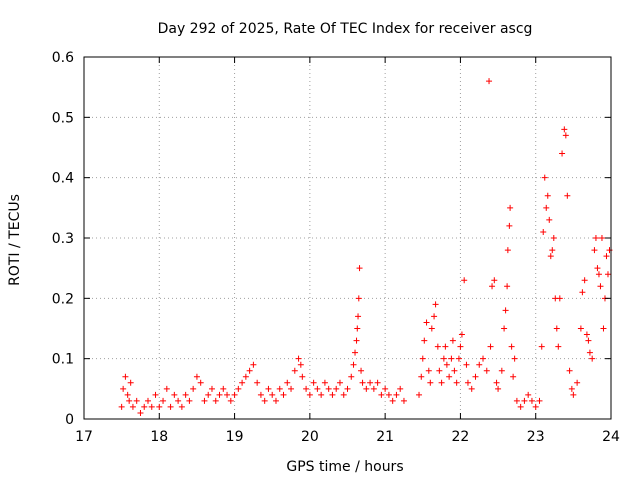 This screenshot has height=484, width=640. Describe the element at coordinates (344, 467) in the screenshot. I see `x-axis-label: GPS time / hours` at that location.